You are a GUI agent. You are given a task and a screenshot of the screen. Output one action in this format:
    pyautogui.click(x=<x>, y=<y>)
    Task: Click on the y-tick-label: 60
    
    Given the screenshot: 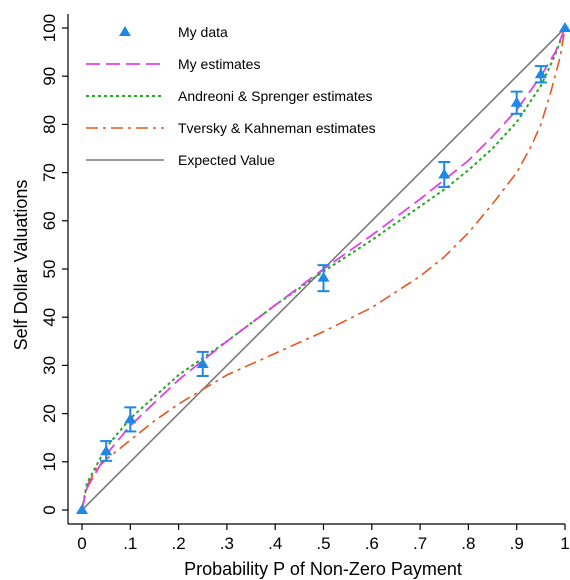 What is the action you would take?
    pyautogui.click(x=49, y=220)
    